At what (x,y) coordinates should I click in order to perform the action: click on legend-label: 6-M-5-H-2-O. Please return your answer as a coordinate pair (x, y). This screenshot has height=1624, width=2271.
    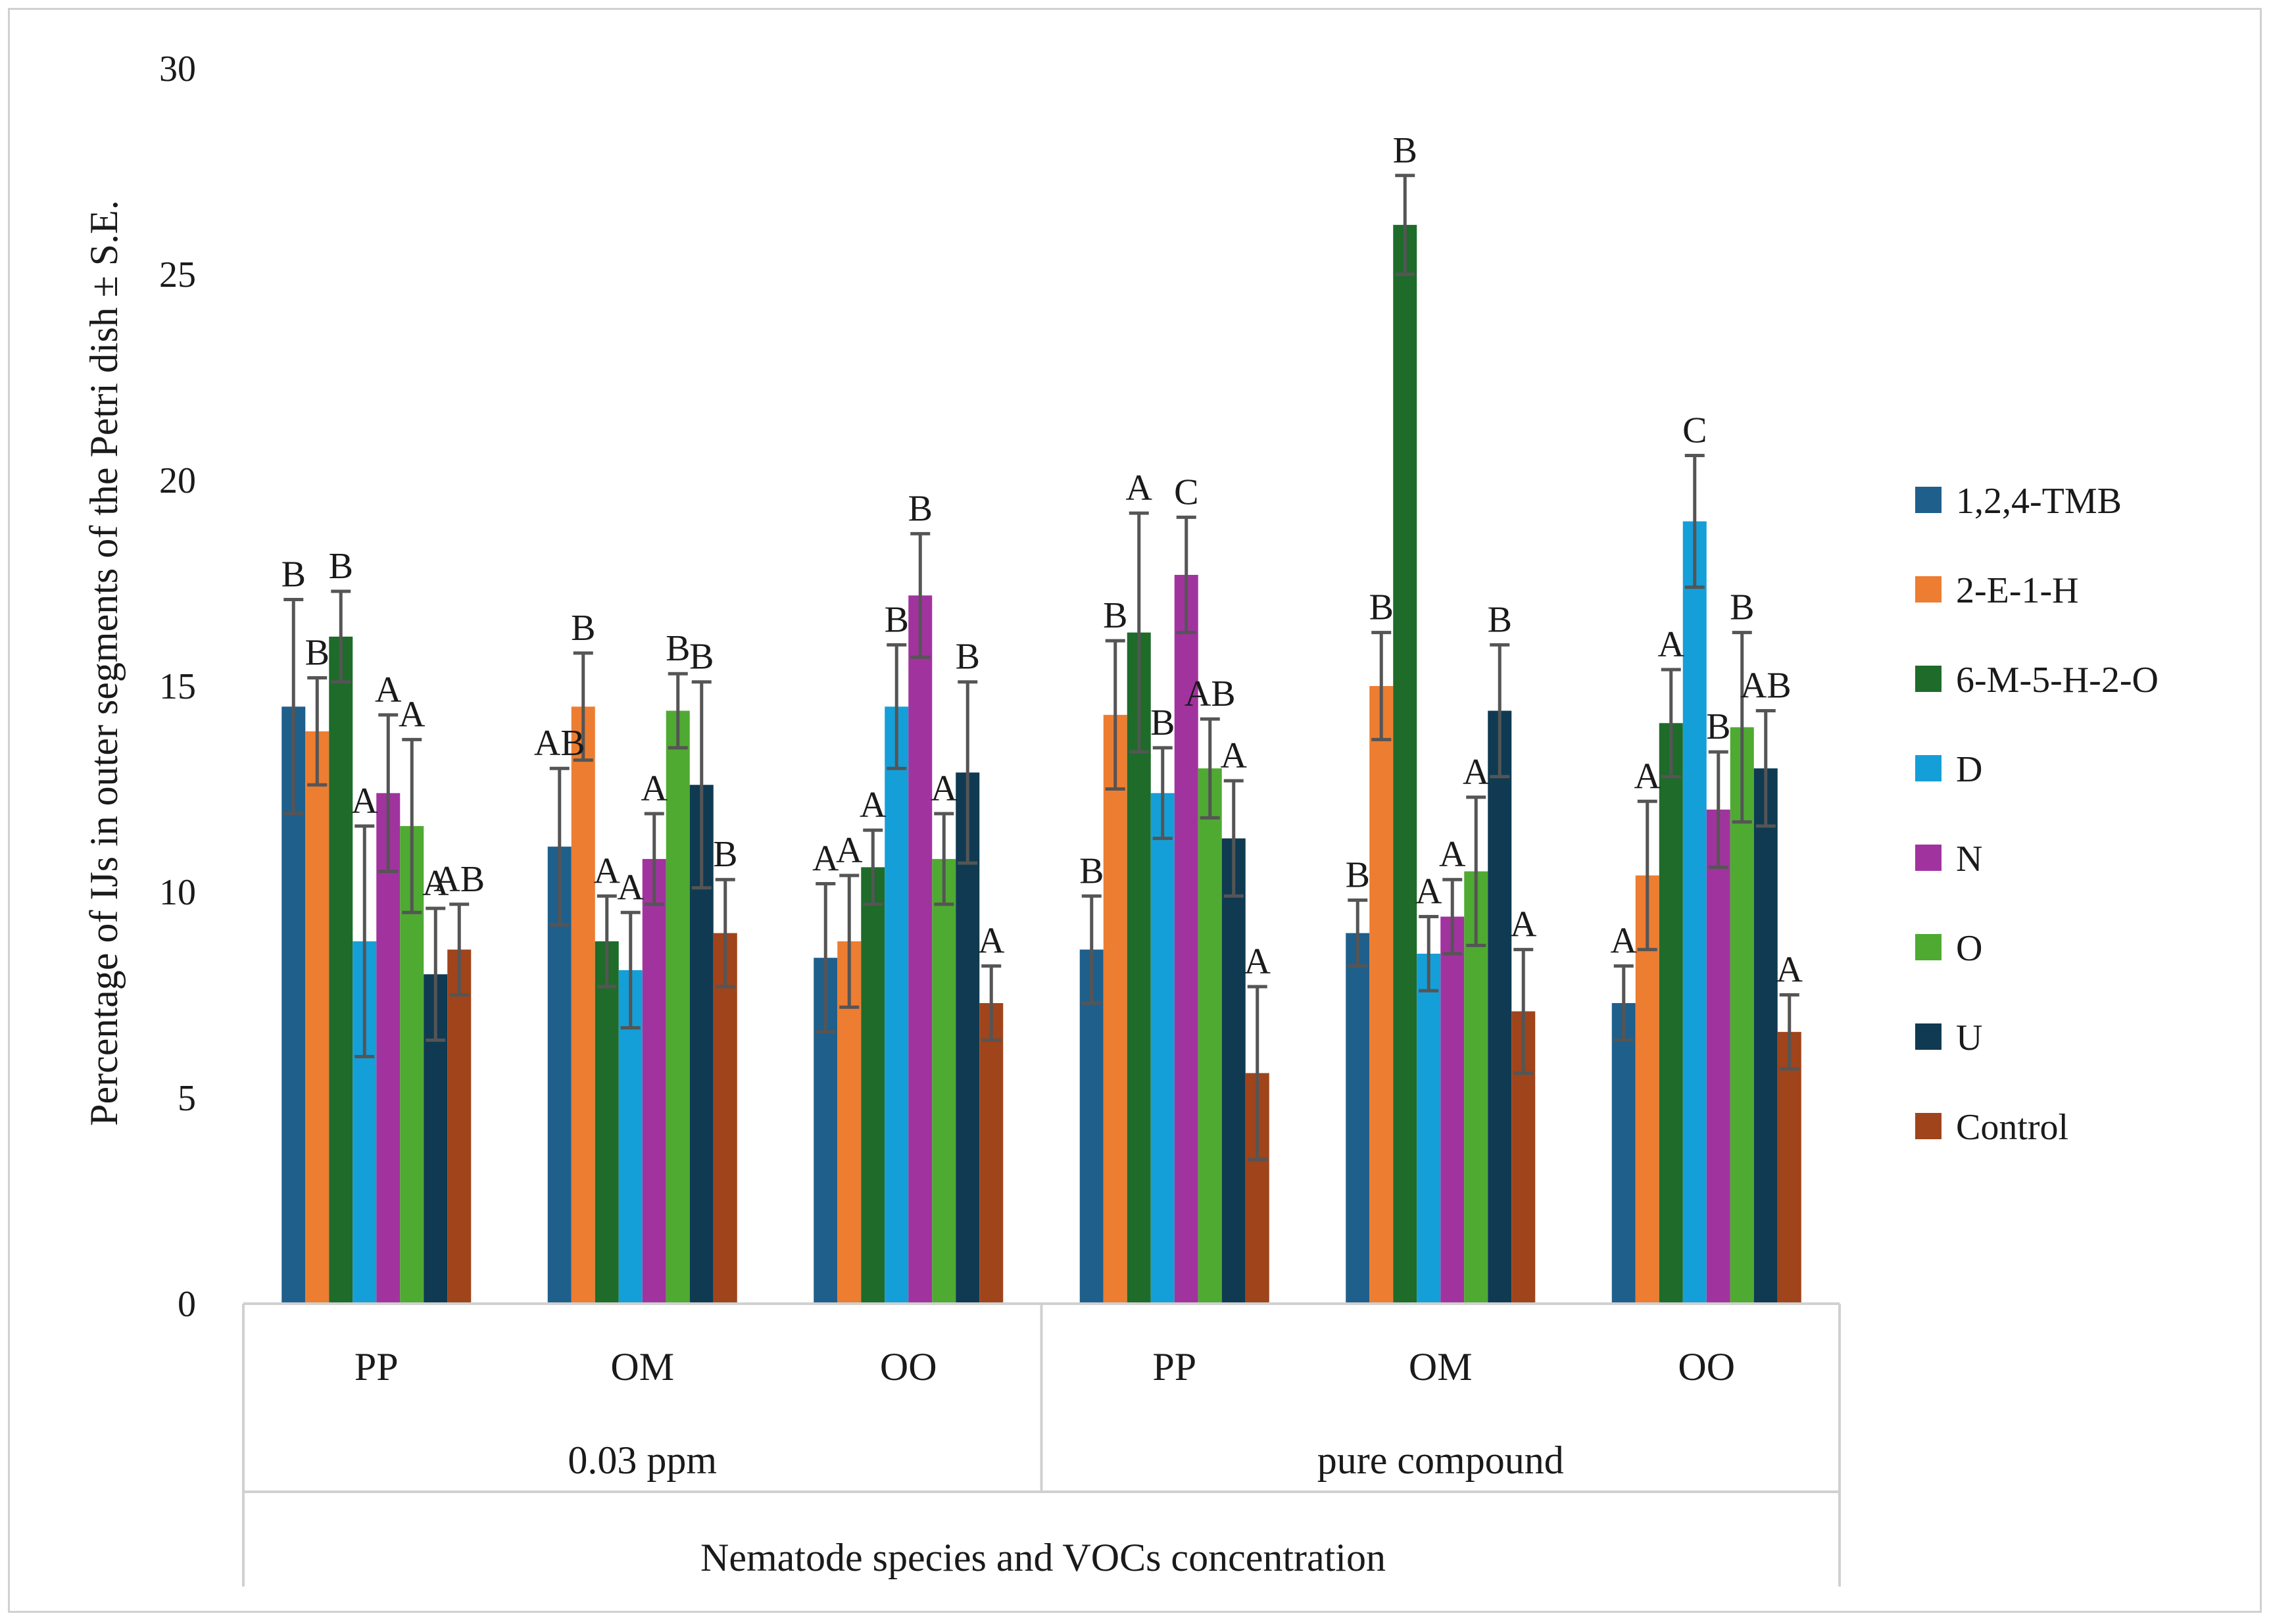
    Looking at the image, I should click on (2057, 680).